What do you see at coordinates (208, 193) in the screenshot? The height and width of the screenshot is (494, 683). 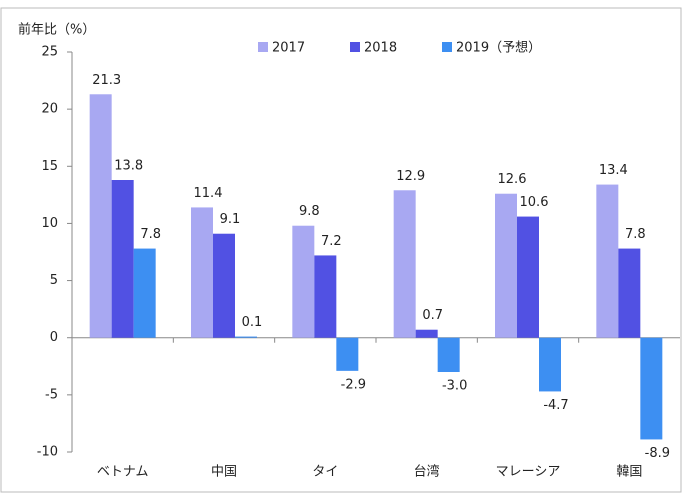 I see `data-label: 11.4` at bounding box center [208, 193].